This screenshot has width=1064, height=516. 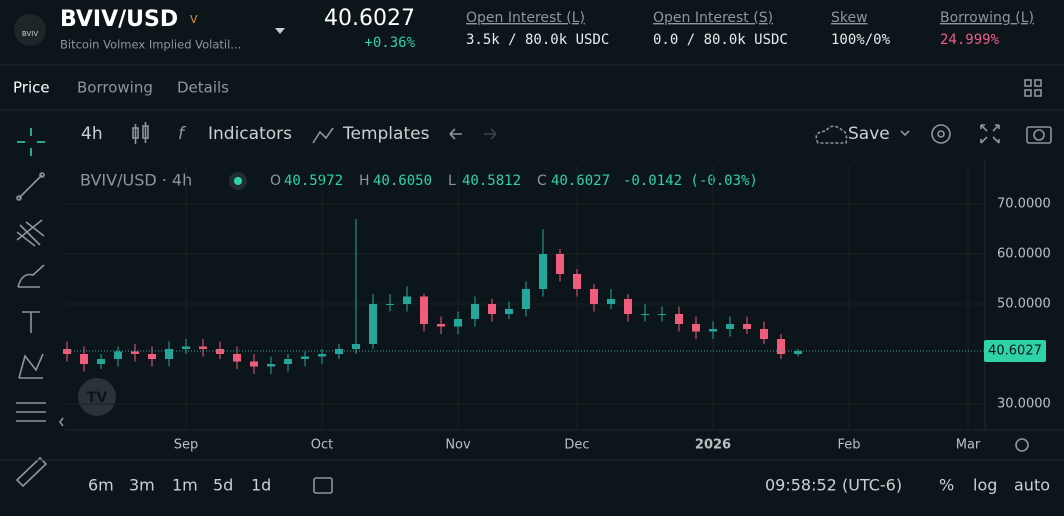 What do you see at coordinates (452, 181) in the screenshot?
I see `ohlc-label: L` at bounding box center [452, 181].